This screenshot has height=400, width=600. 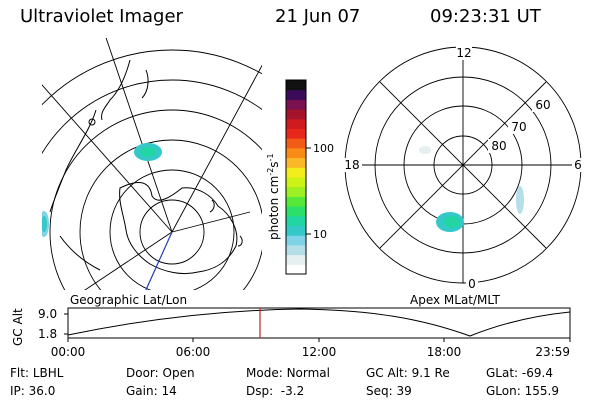 I want to click on status-ip: IP: 36.0, so click(x=33, y=391).